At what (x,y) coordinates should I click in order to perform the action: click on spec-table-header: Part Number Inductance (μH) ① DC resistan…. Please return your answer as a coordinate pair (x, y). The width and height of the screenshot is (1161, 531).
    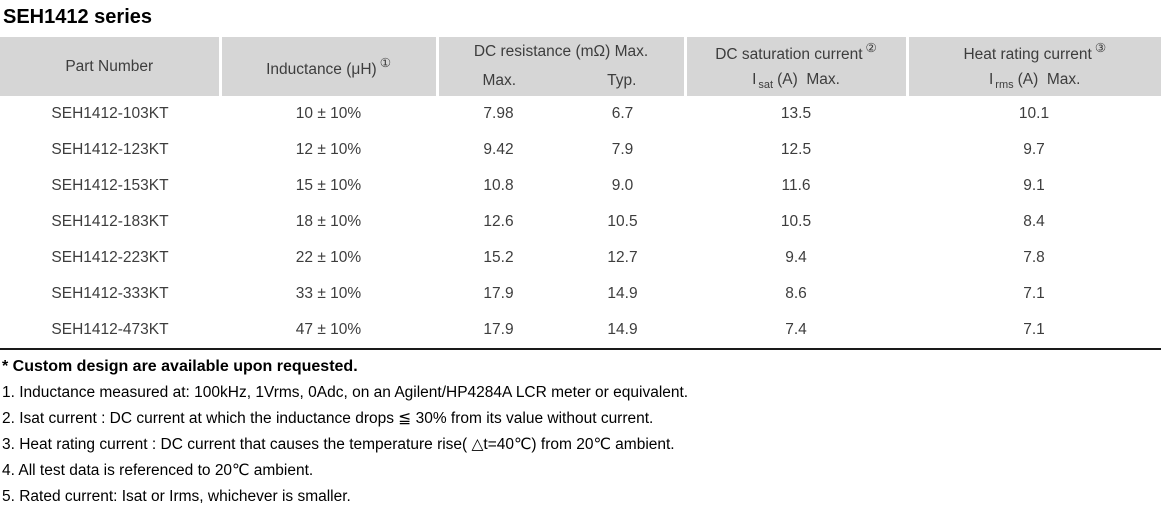
    Looking at the image, I should click on (580, 66).